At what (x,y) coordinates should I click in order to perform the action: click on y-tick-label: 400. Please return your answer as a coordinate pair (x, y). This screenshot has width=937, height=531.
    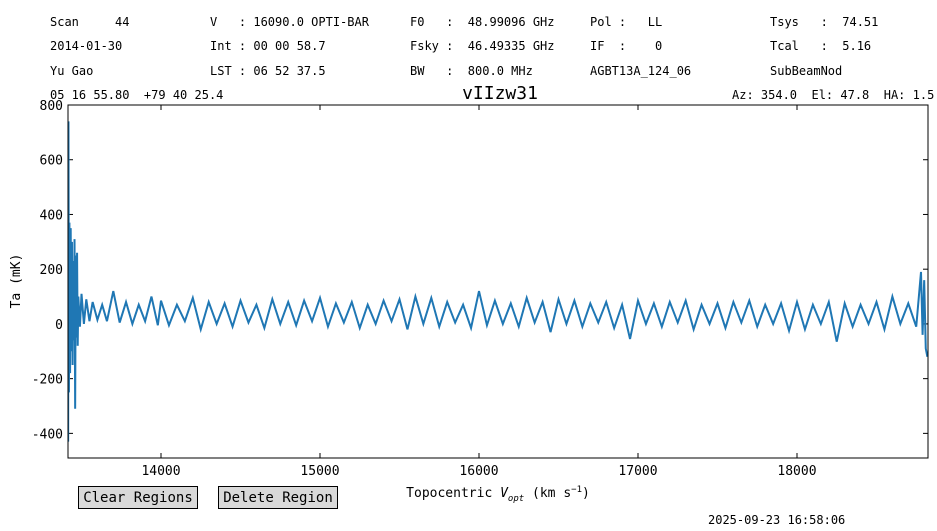
    Looking at the image, I should click on (51, 215).